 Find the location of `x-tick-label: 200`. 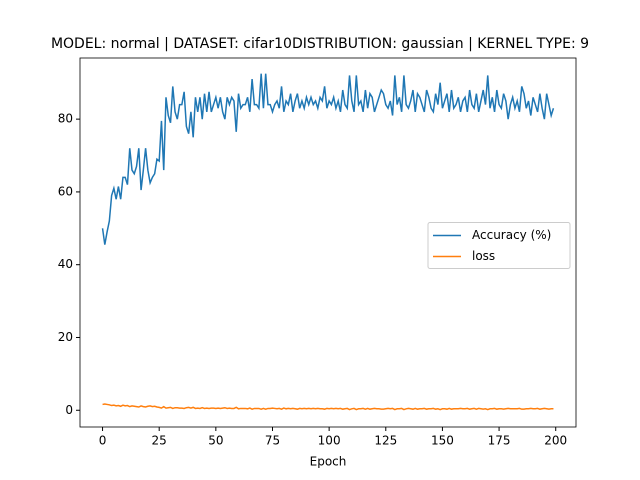

x-tick-label: 200 is located at coordinates (555, 441).